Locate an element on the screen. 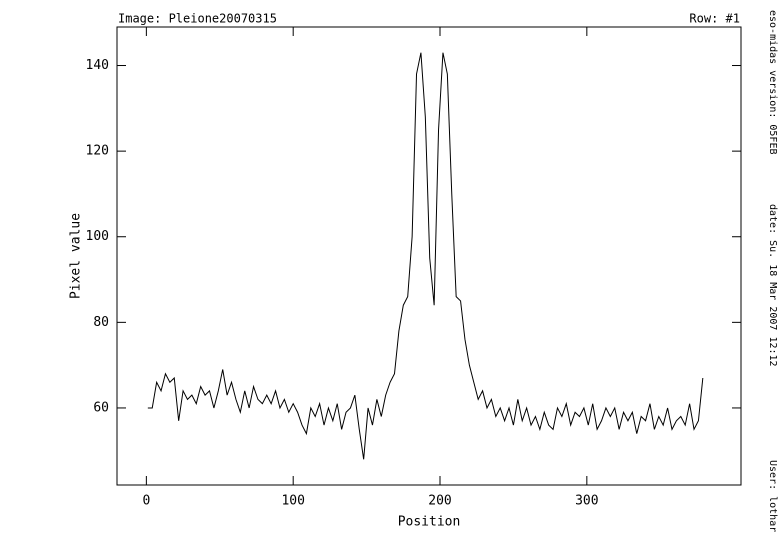 This screenshot has height=542, width=782. y-tick-label: 60 is located at coordinates (101, 407).